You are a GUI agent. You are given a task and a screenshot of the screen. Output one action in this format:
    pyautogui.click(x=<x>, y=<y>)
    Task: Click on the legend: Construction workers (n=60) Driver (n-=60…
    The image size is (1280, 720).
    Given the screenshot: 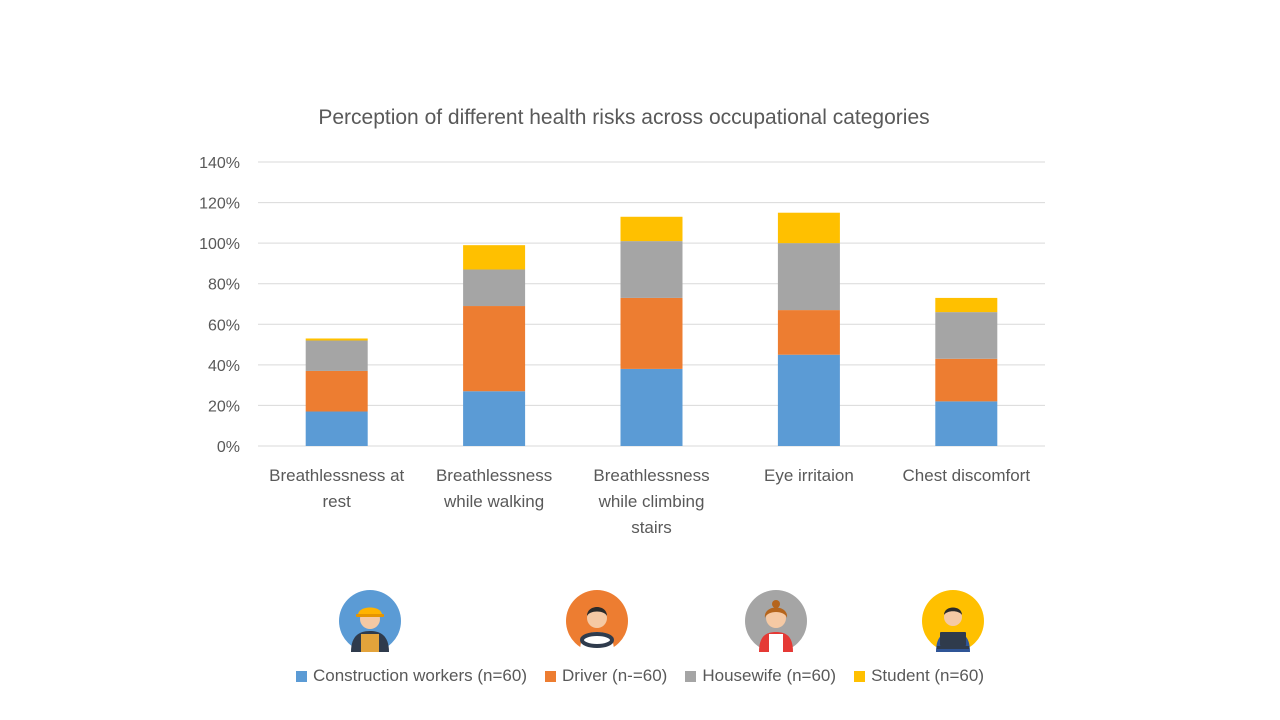 What is the action you would take?
    pyautogui.click(x=640, y=676)
    